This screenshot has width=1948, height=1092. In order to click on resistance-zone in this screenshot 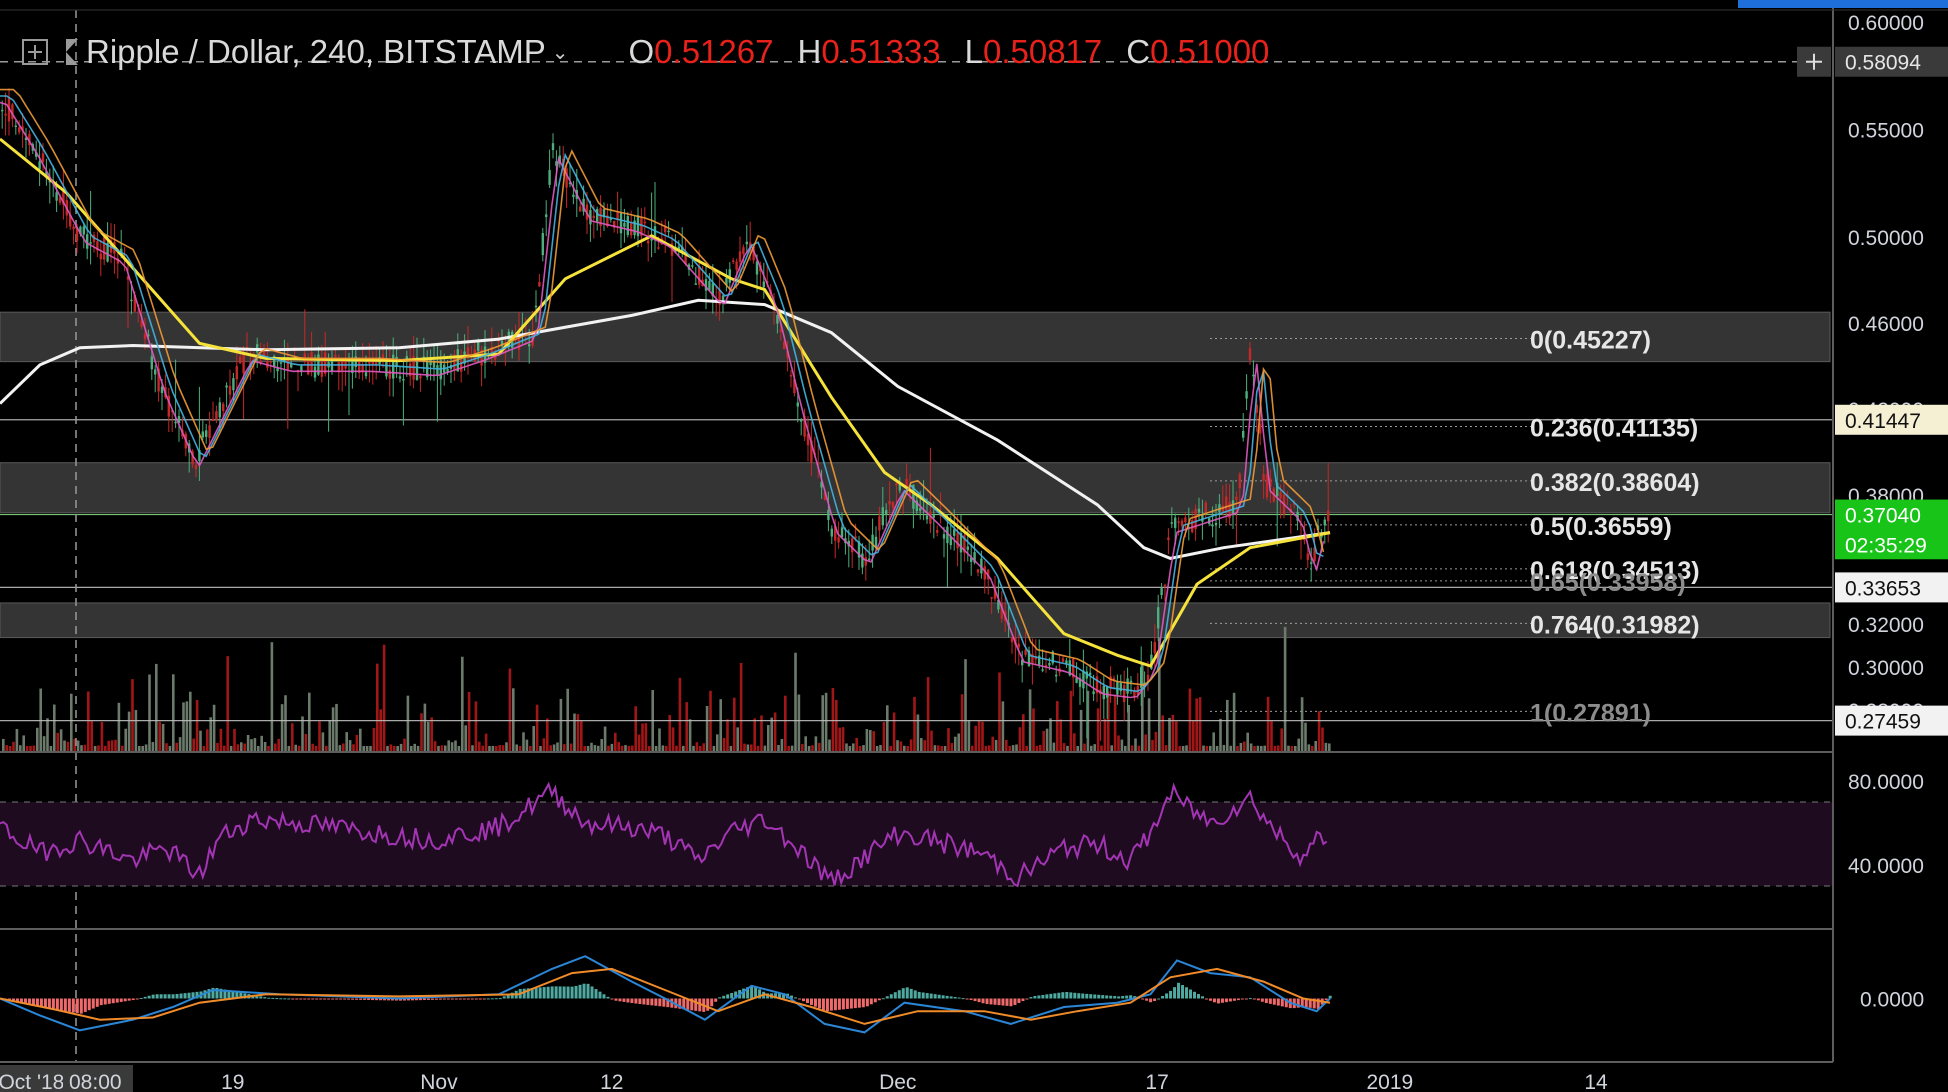, I will do `click(915, 488)`.